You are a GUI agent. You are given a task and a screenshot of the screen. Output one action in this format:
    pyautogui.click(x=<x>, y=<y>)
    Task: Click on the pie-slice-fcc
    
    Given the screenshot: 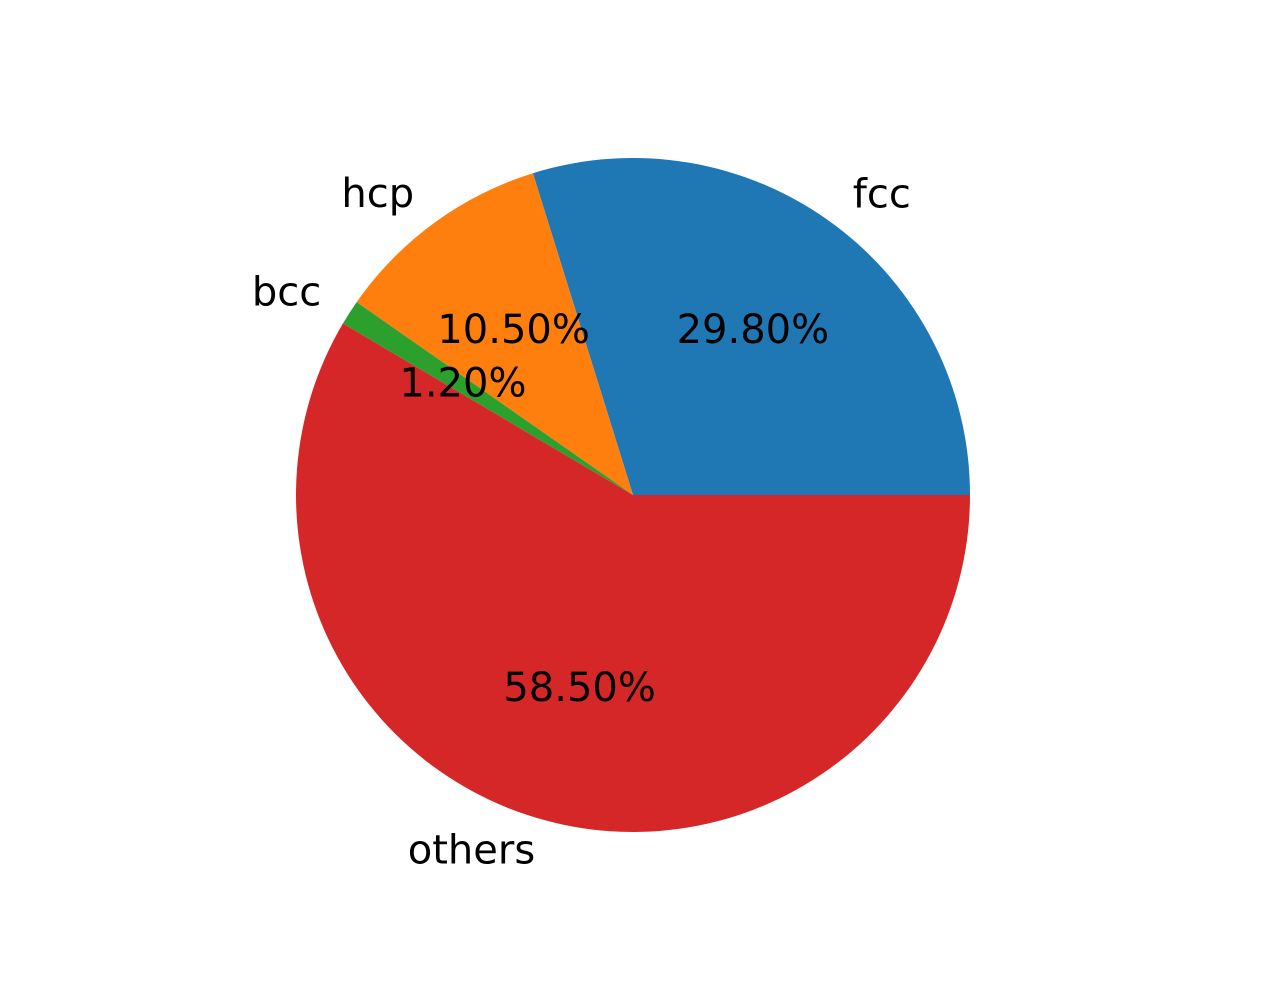 What is the action you would take?
    pyautogui.click(x=751, y=327)
    